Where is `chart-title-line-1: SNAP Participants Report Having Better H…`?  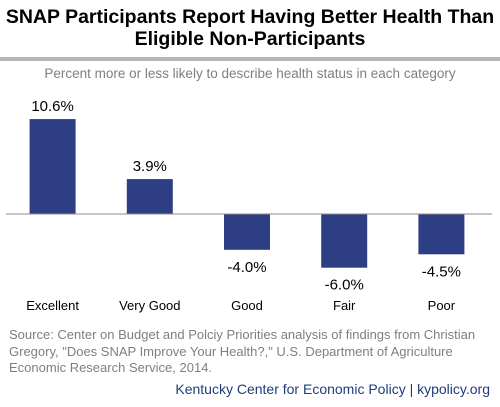
chart-title-line-1: SNAP Participants Report Having Better H… is located at coordinates (250, 17).